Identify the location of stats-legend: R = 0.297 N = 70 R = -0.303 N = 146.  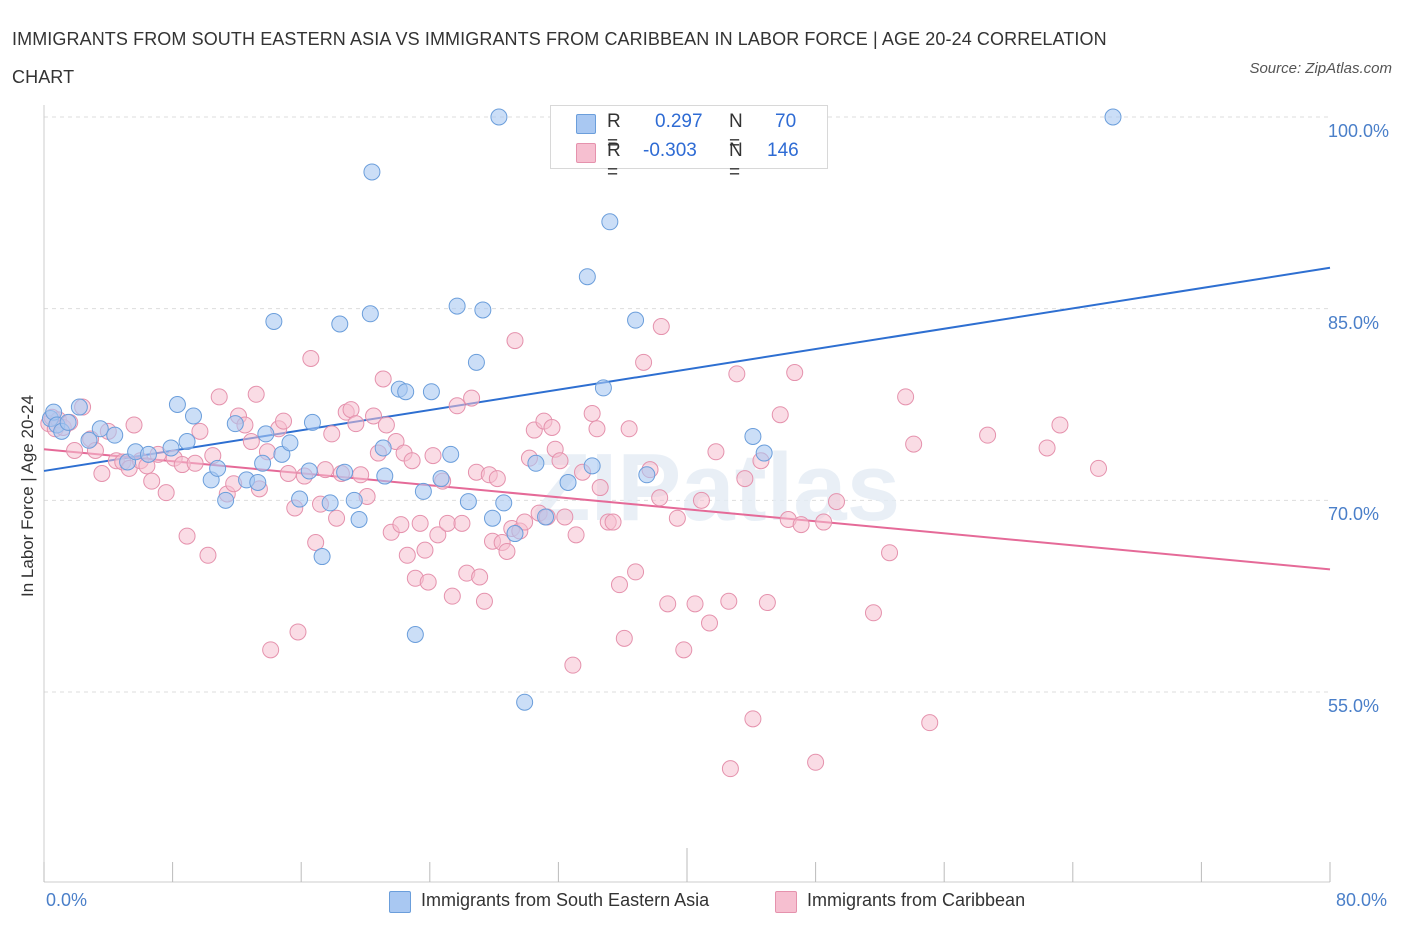
(689, 144).